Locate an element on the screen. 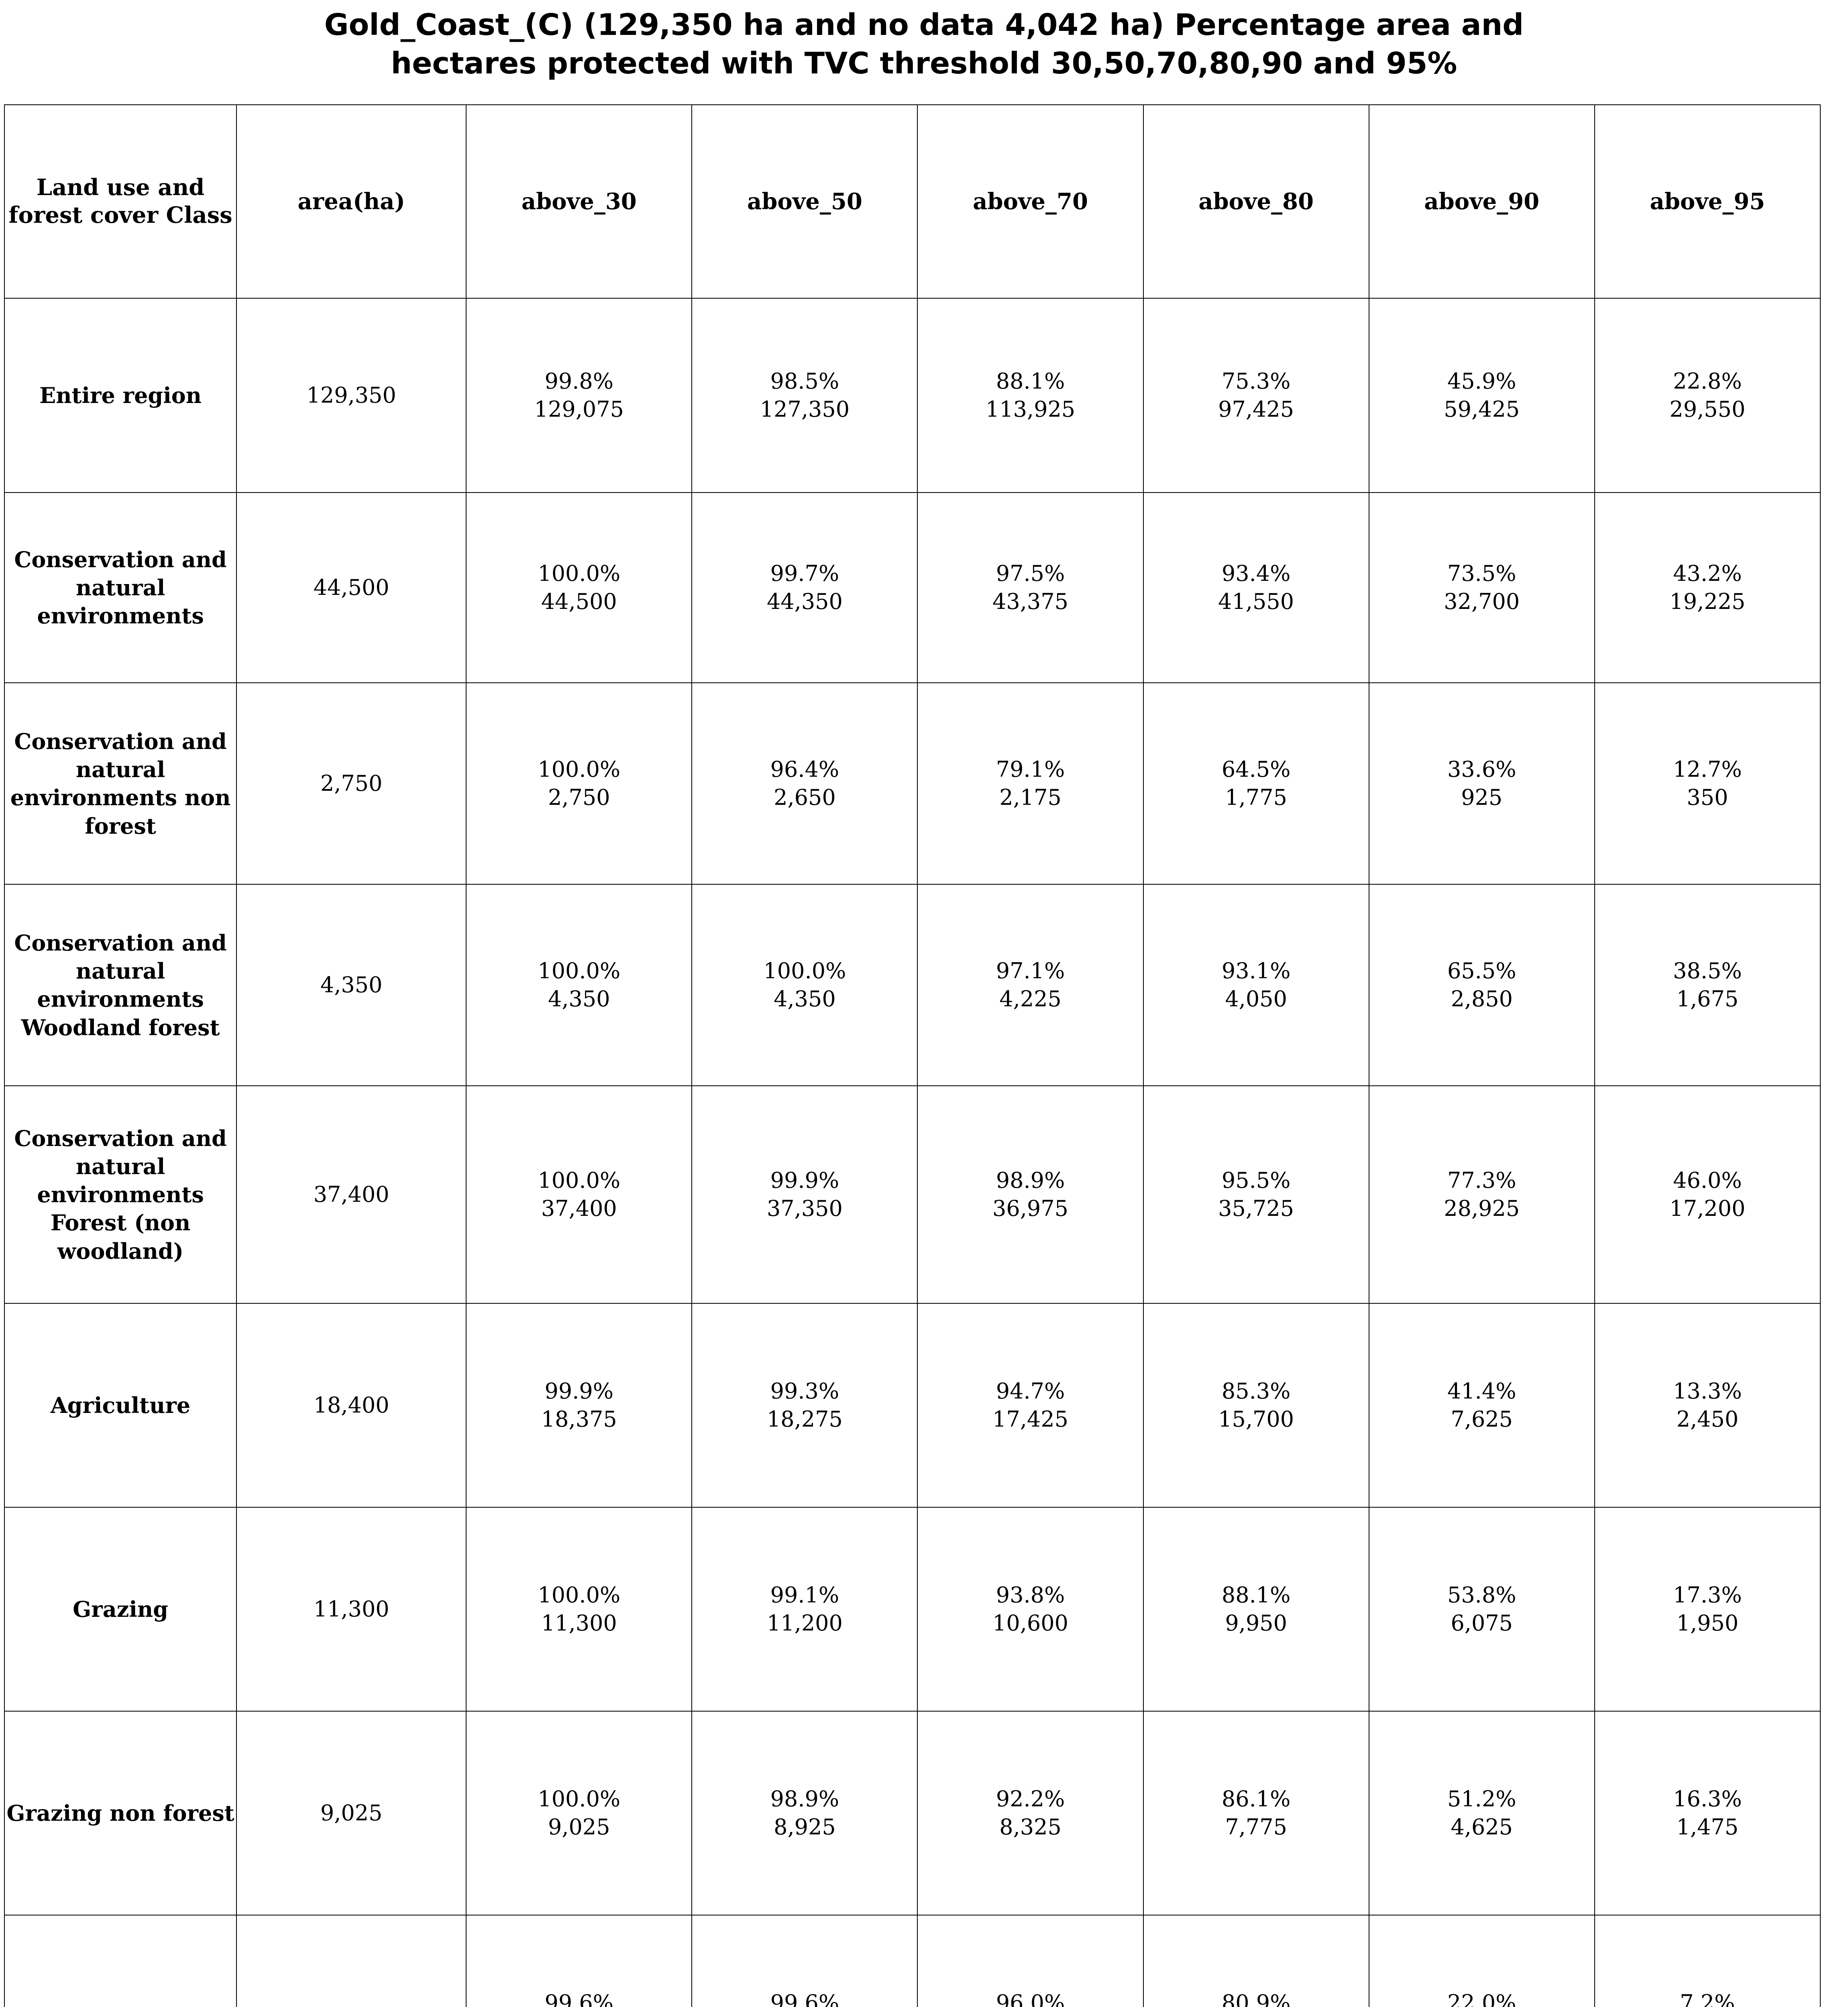  cell-above-50: 98.9% 8,925 is located at coordinates (804, 1813).